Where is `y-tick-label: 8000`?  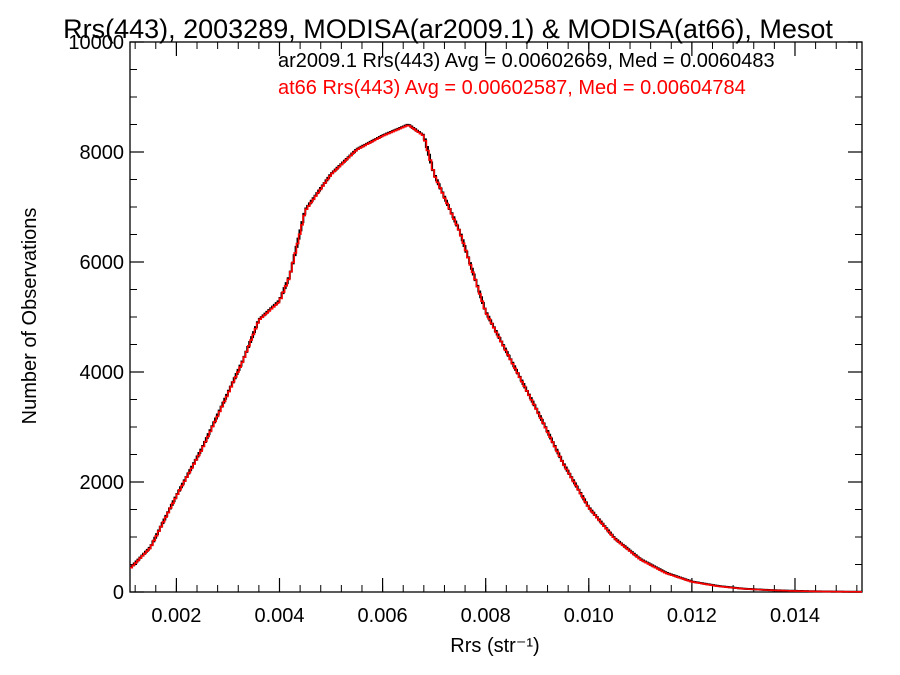 y-tick-label: 8000 is located at coordinates (102, 153).